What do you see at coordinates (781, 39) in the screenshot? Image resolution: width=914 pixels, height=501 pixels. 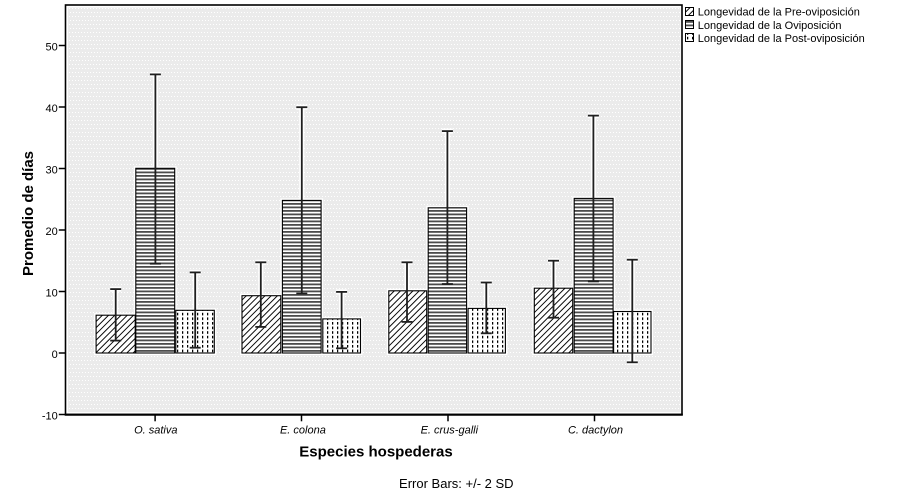 I see `svg-text:Longevidad de la Post-oviposic: Longevidad de la Post-oviposición` at bounding box center [781, 39].